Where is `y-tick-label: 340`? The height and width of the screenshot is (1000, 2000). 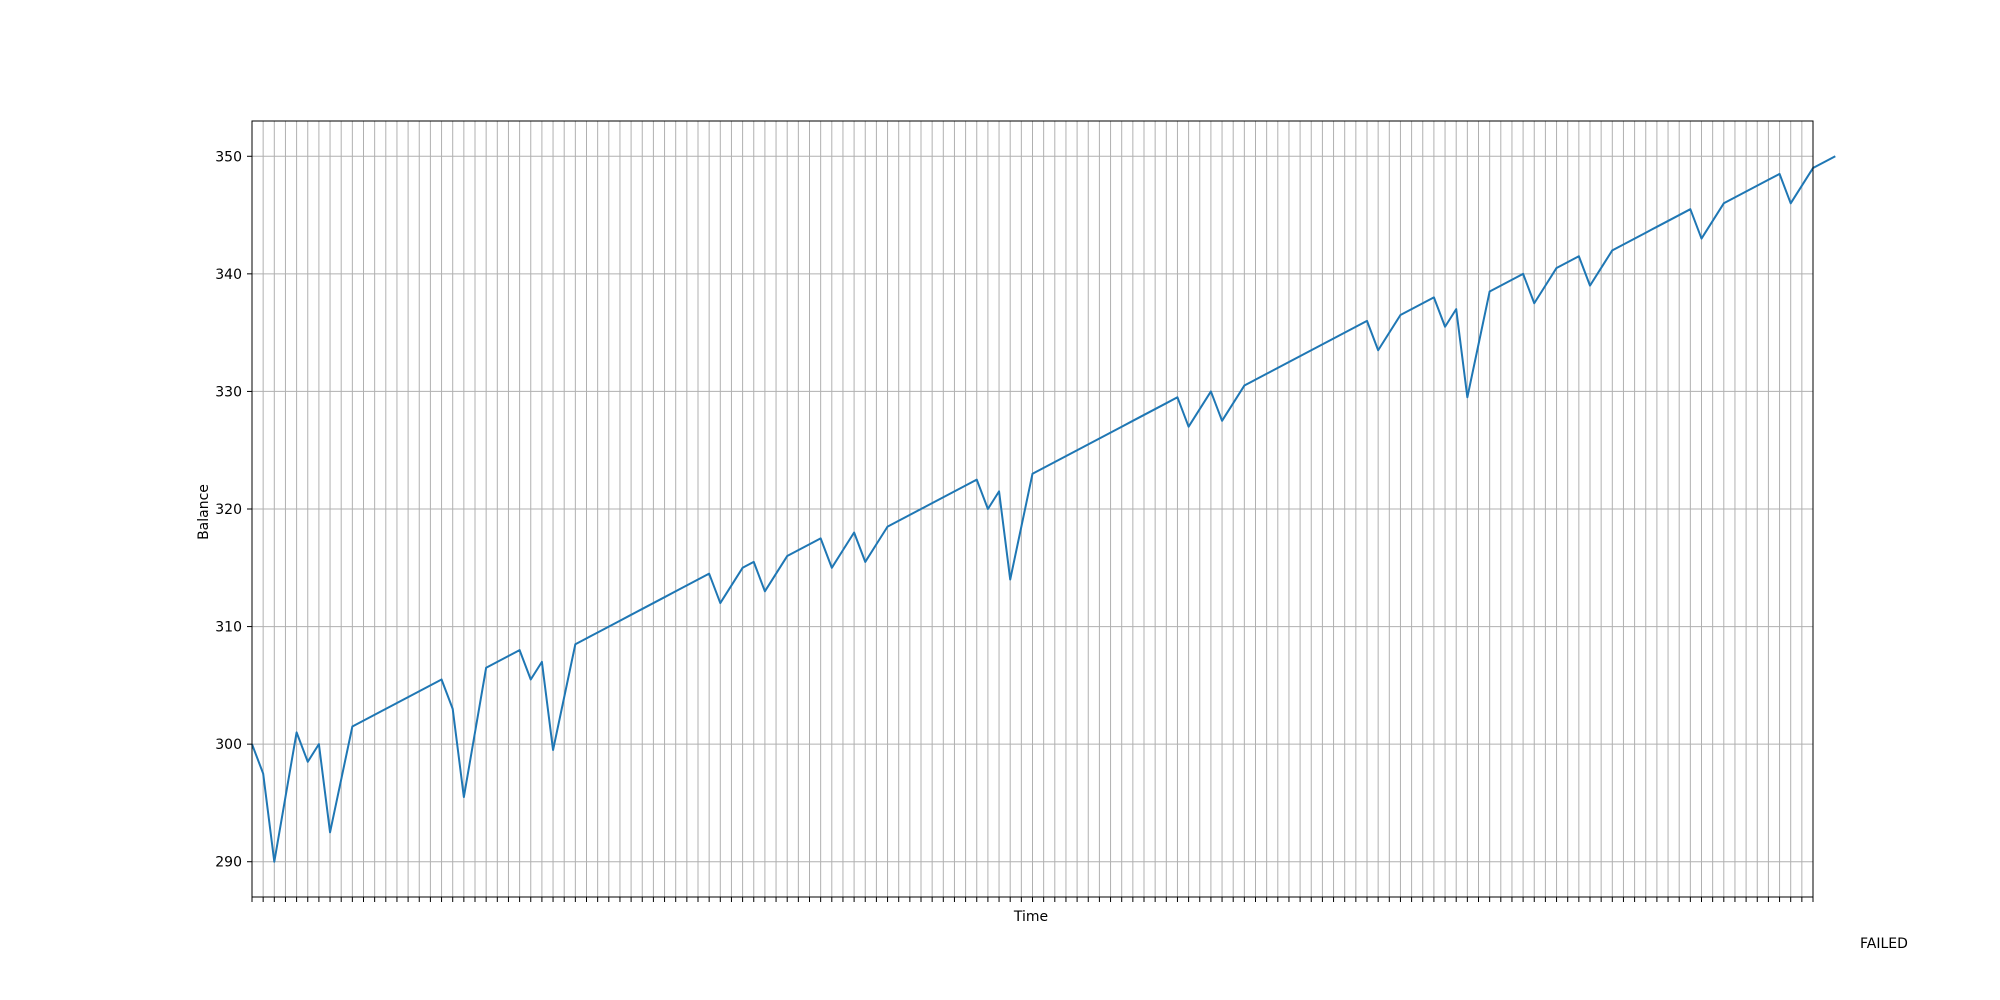
y-tick-label: 340 is located at coordinates (228, 275).